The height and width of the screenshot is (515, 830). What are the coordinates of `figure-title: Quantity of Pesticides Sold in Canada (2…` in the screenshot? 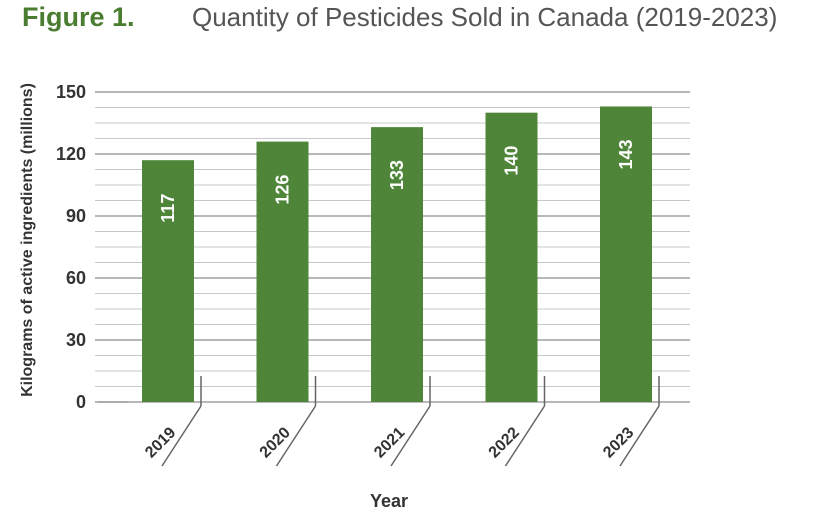 It's located at (485, 17).